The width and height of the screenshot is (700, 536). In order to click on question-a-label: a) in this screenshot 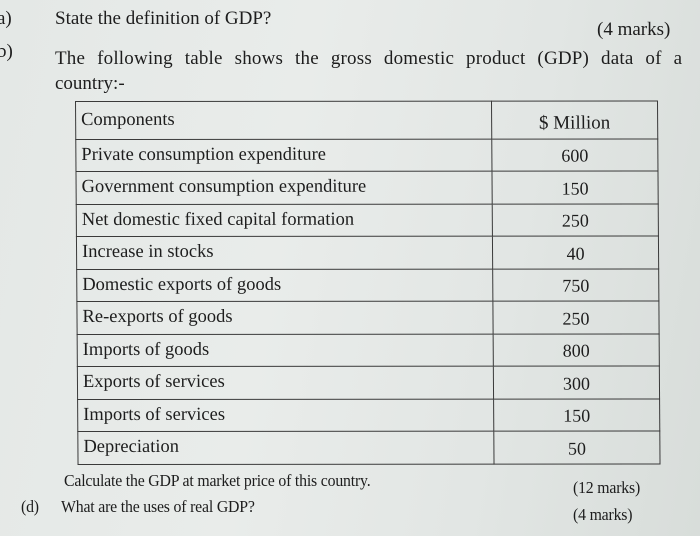, I will do `click(6, 18)`.